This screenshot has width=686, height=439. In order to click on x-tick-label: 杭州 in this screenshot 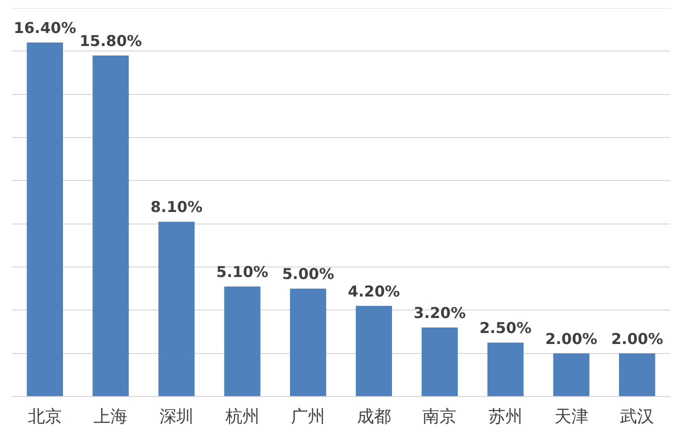, I will do `click(242, 417)`.